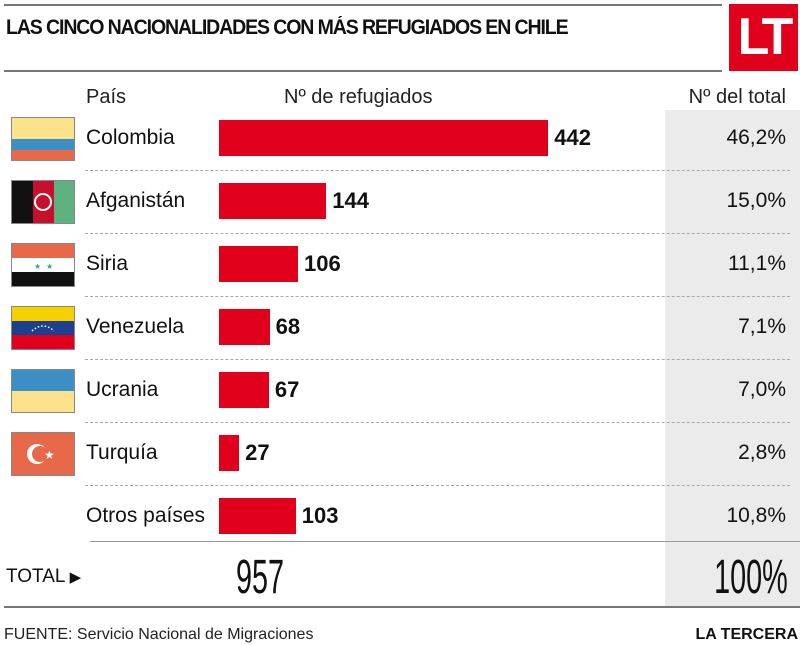 The image size is (800, 645). I want to click on total-label: TOTAL ▶, so click(44, 576).